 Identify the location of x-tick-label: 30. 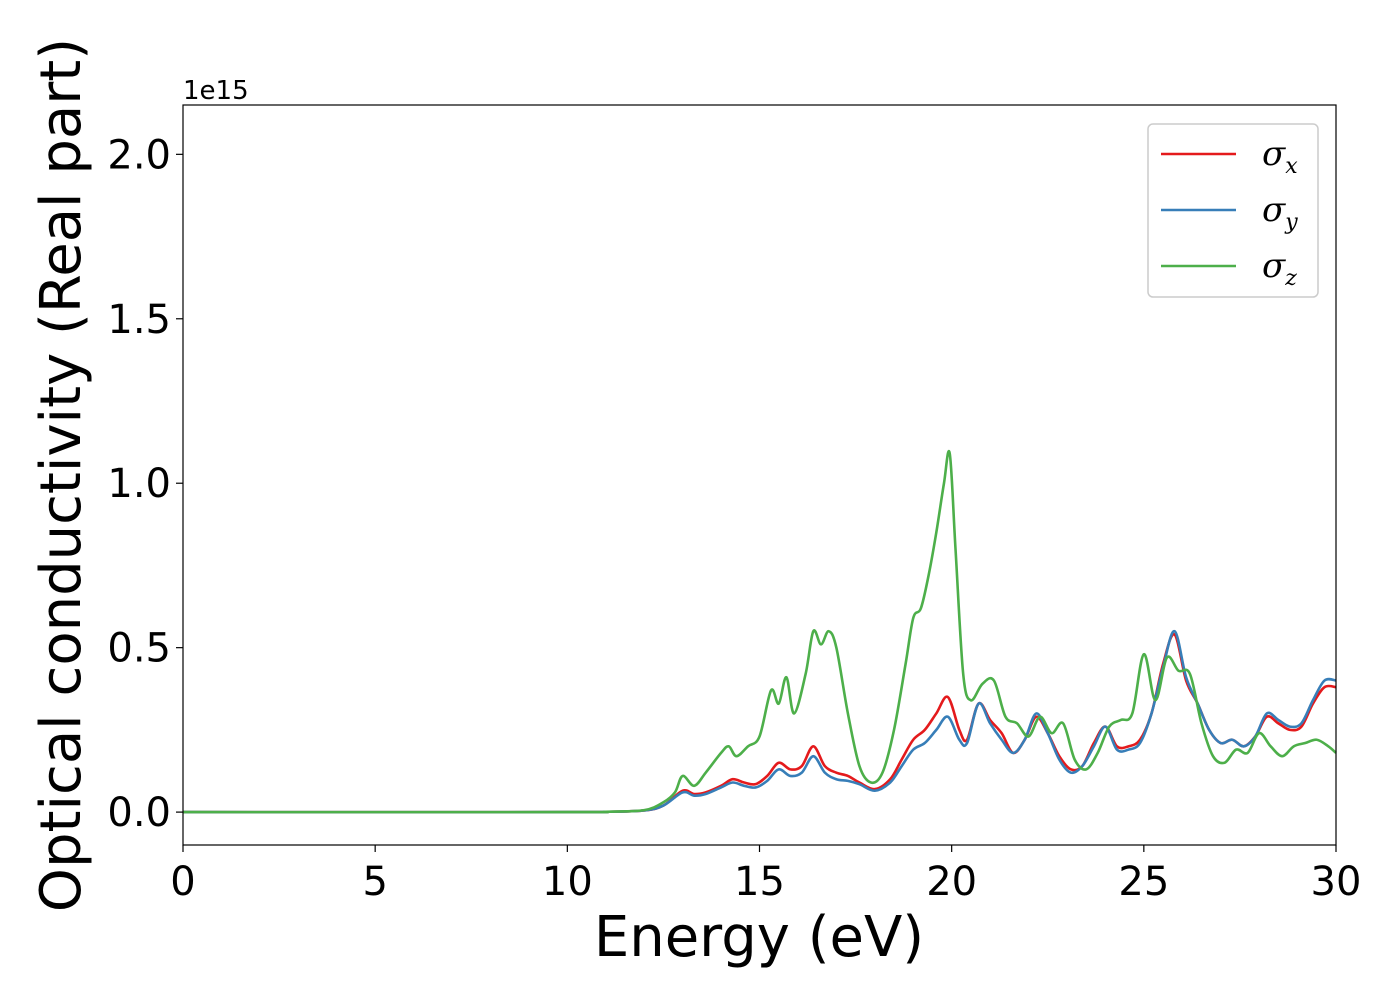
(1336, 882).